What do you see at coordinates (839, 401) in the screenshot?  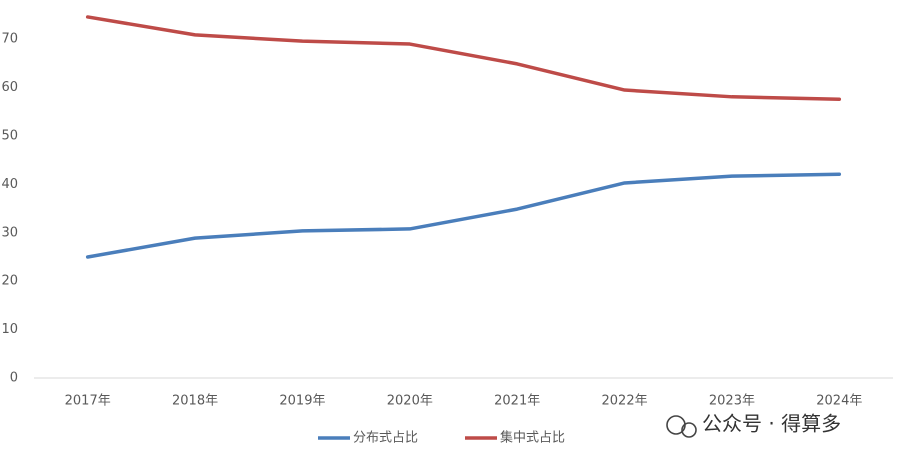 I see `x-tick-label: 2024年` at bounding box center [839, 401].